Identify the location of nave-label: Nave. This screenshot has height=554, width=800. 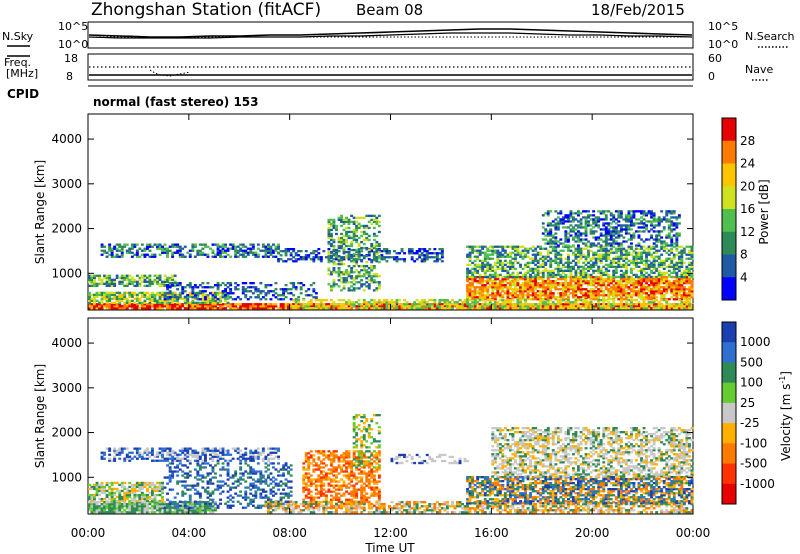
(759, 69).